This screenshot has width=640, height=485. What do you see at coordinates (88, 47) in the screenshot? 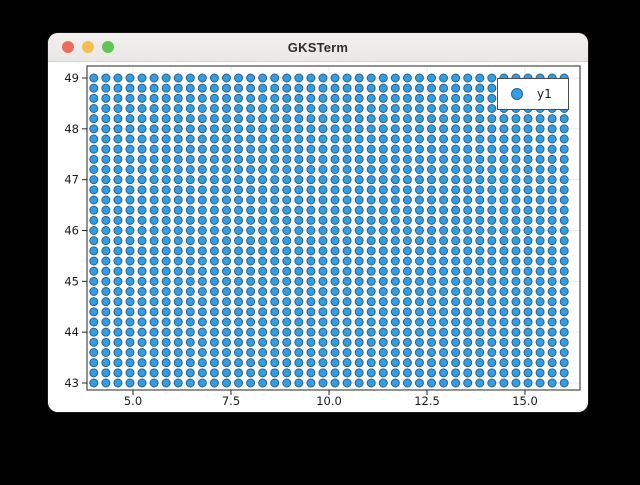
I see `minimize-button` at bounding box center [88, 47].